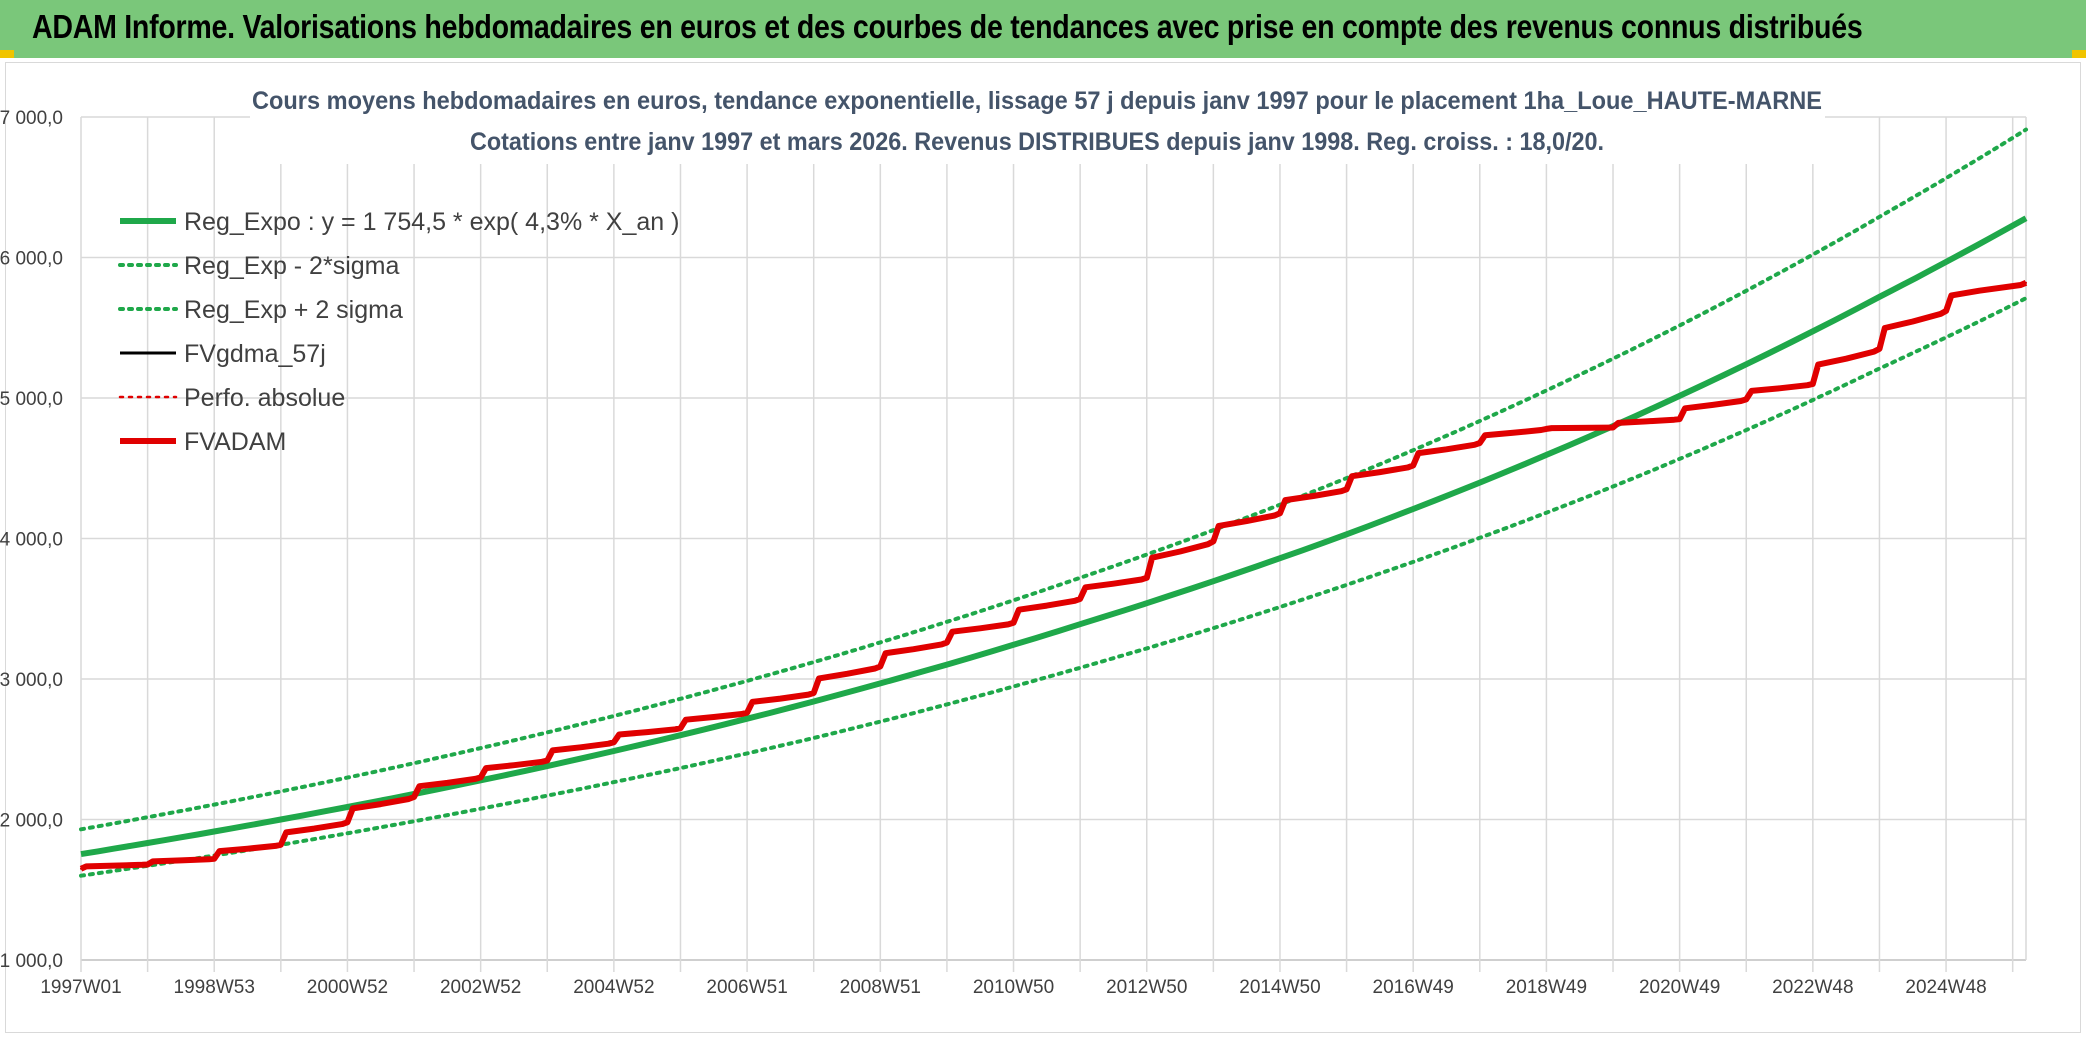 Image resolution: width=2086 pixels, height=1038 pixels. Describe the element at coordinates (880, 987) in the screenshot. I see `x-tick-label: 2008W51` at that location.